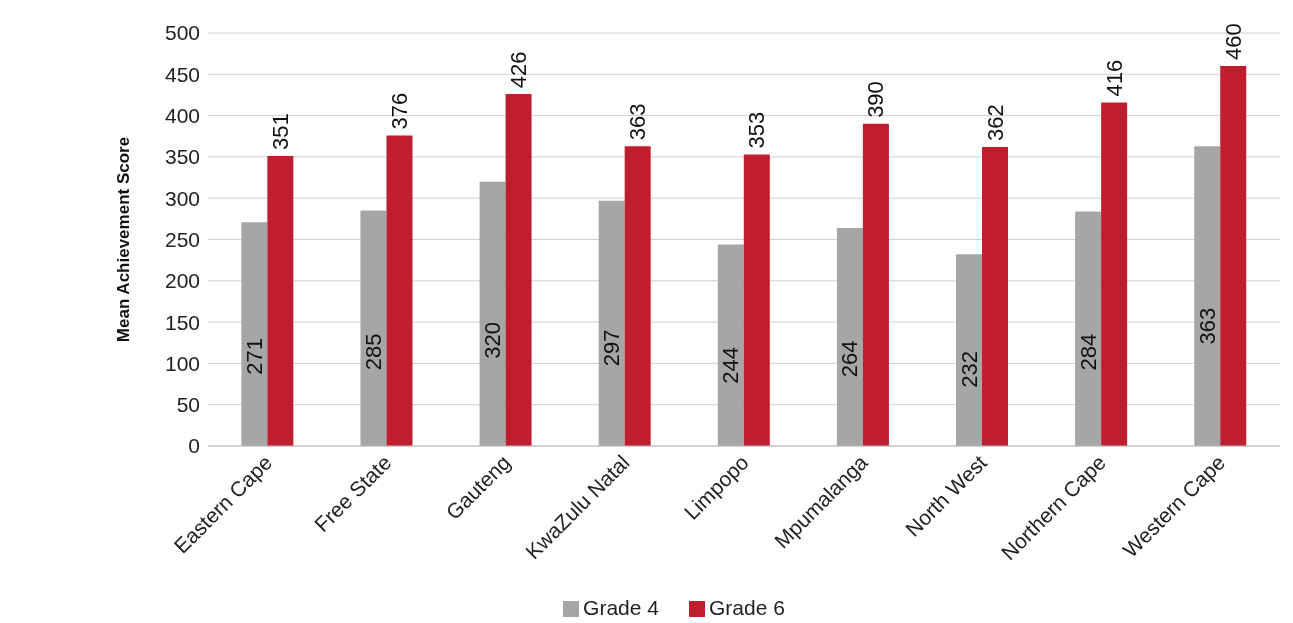 This screenshot has height=623, width=1293. What do you see at coordinates (182, 281) in the screenshot?
I see `y-tick-label: 200` at bounding box center [182, 281].